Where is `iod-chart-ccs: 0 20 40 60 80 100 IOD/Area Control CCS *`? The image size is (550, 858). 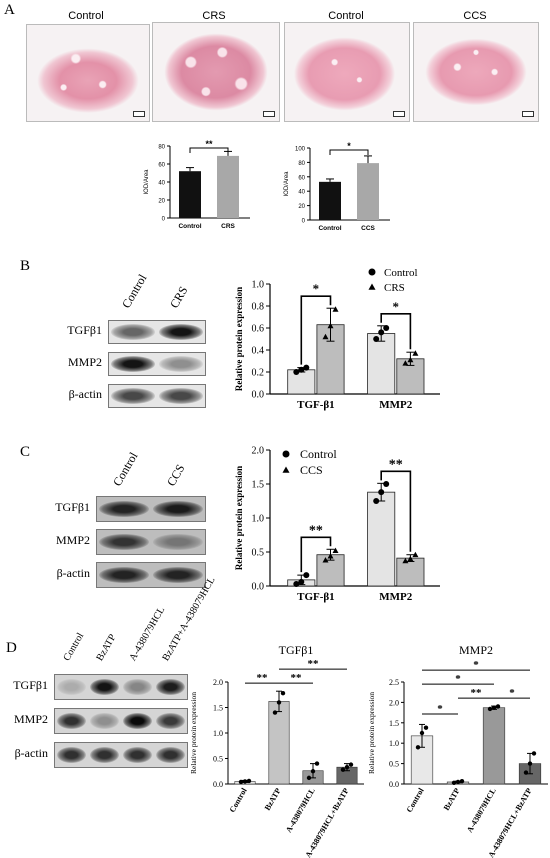 iod-chart-ccs: 0 20 40 60 80 100 IOD/Area Control CCS * is located at coordinates (337, 186).